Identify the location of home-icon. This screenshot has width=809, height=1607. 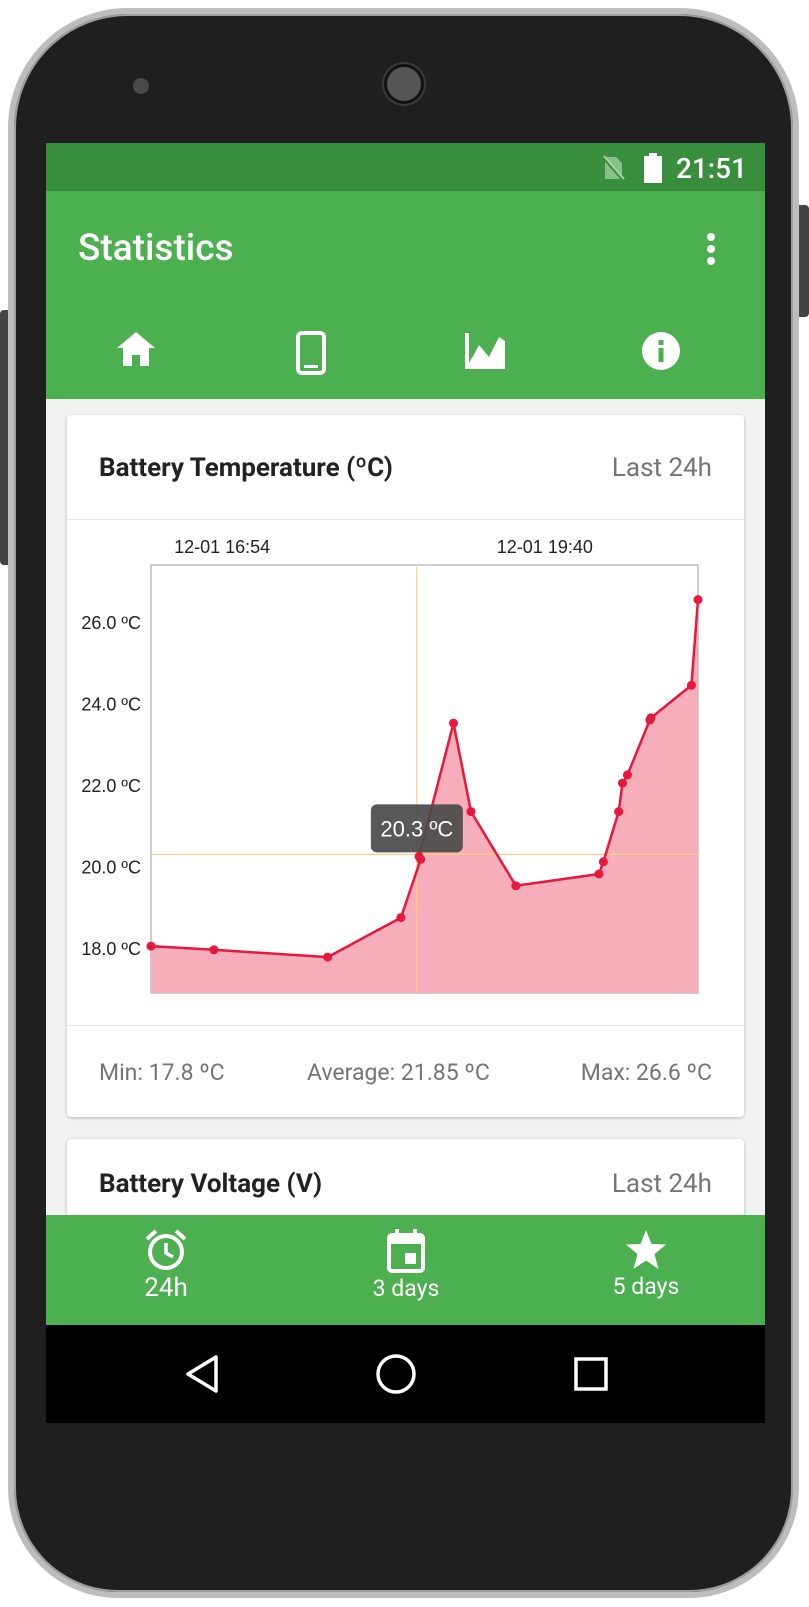
(136, 349).